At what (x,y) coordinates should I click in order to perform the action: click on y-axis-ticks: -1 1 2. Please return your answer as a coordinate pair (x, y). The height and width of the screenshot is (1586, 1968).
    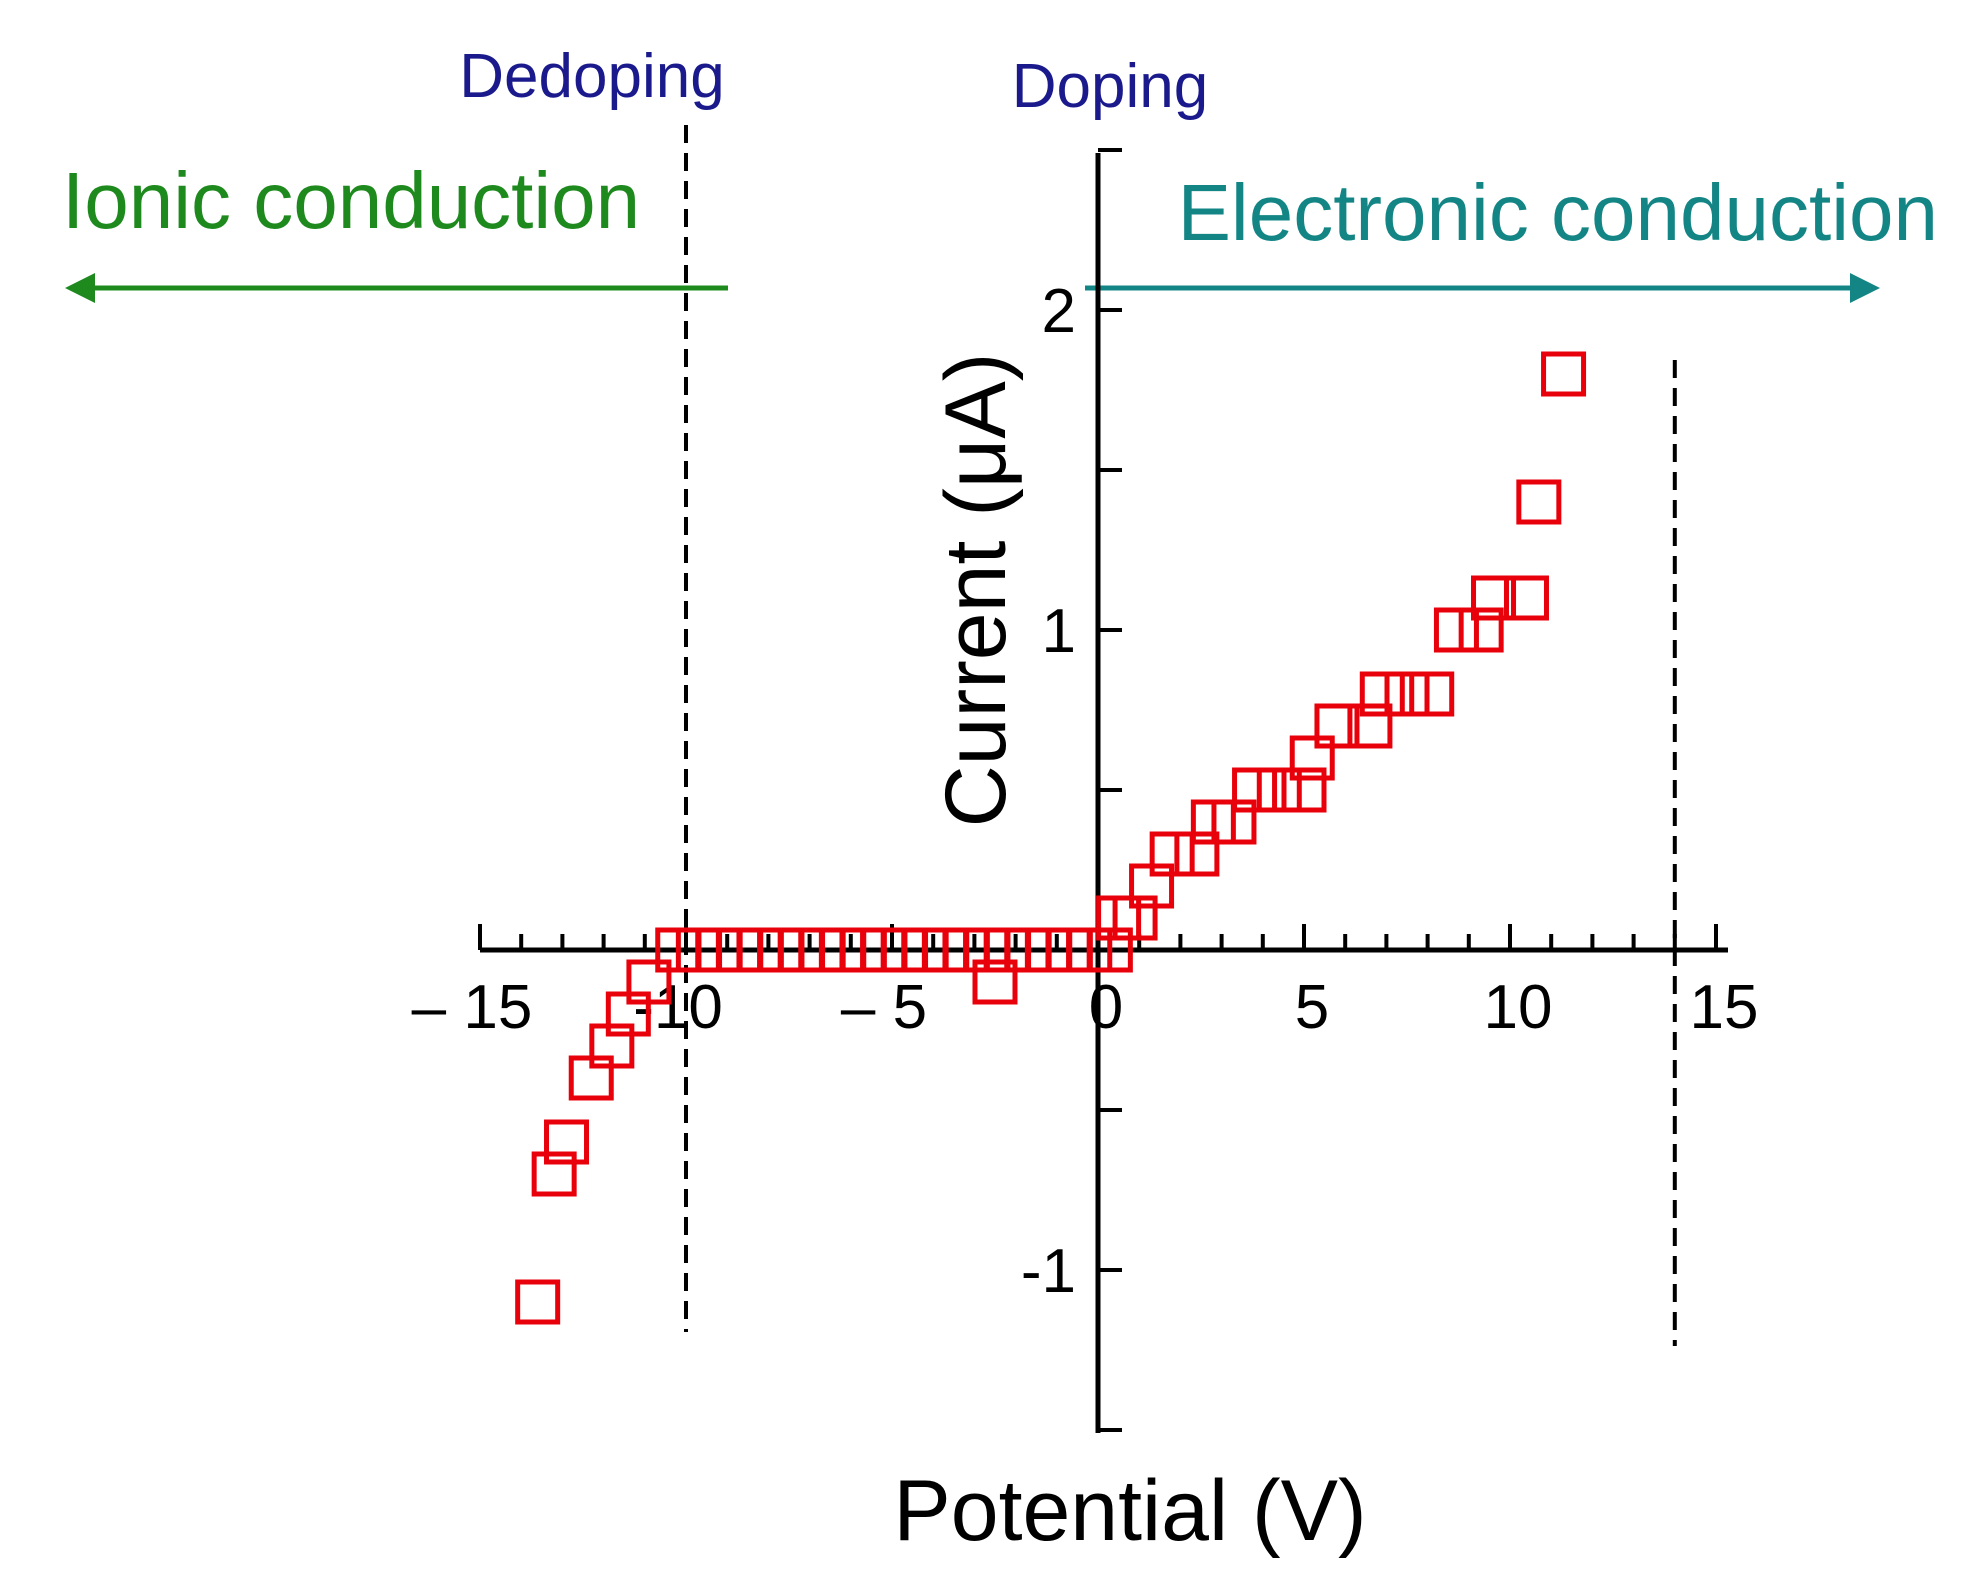
    Looking at the image, I should click on (1071, 790).